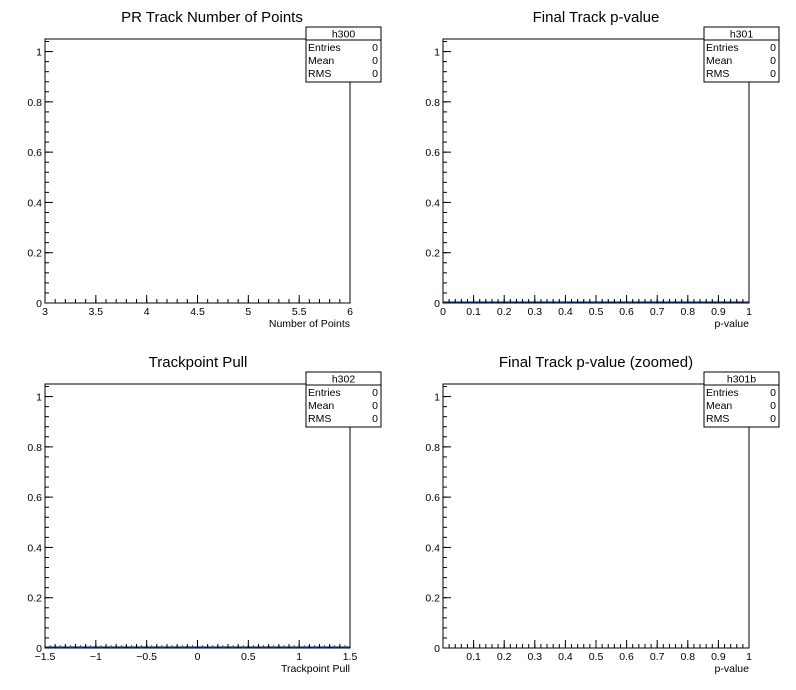 The height and width of the screenshot is (690, 796). I want to click on x-tick-label: 1.5, so click(350, 657).